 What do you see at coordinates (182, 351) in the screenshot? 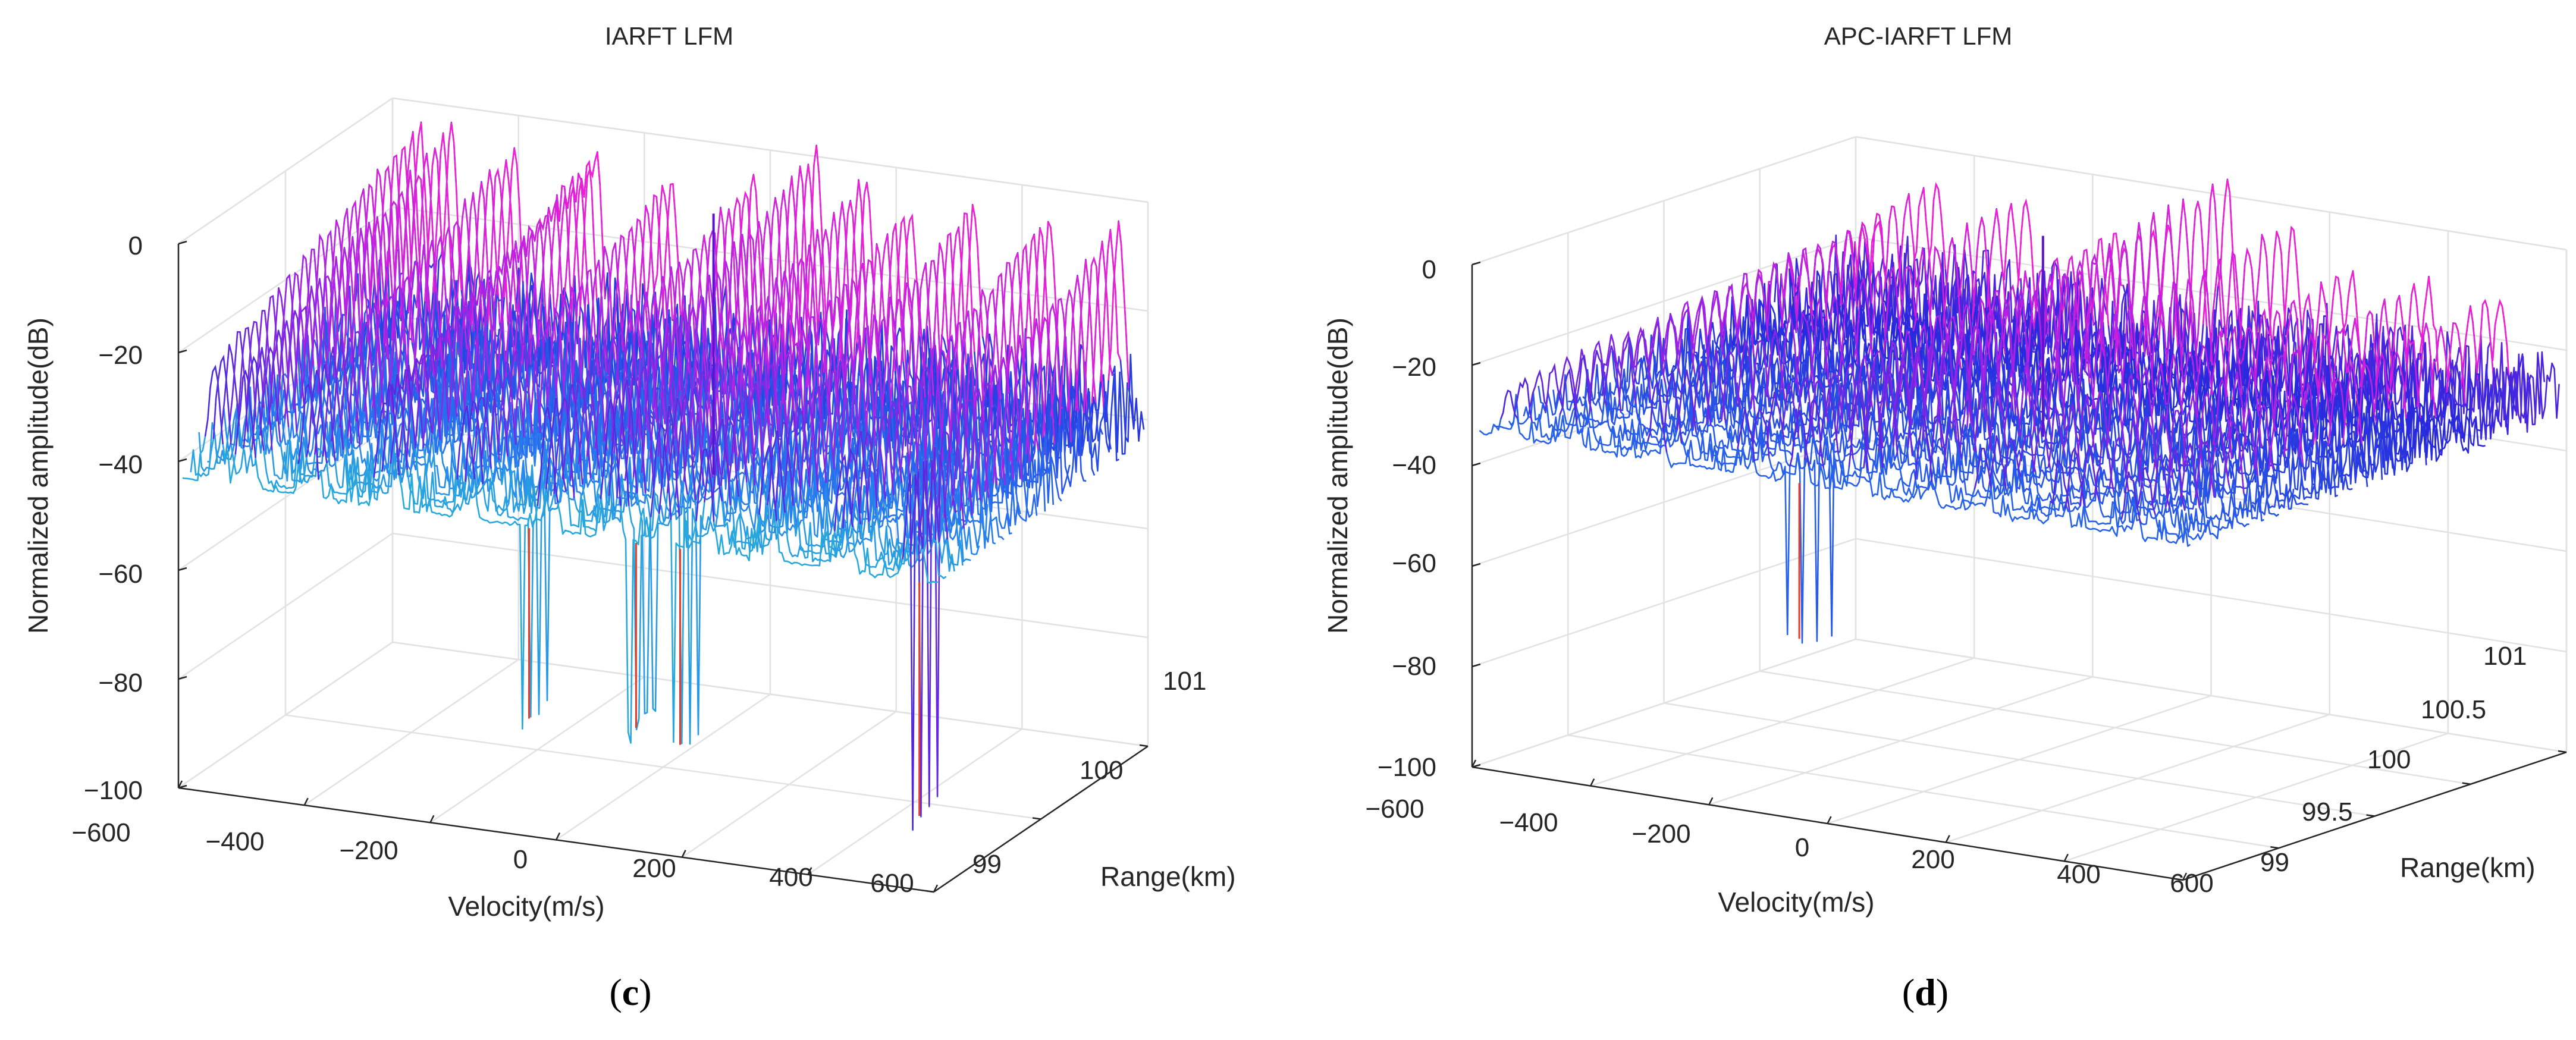
I see `c-z-tickmark` at bounding box center [182, 351].